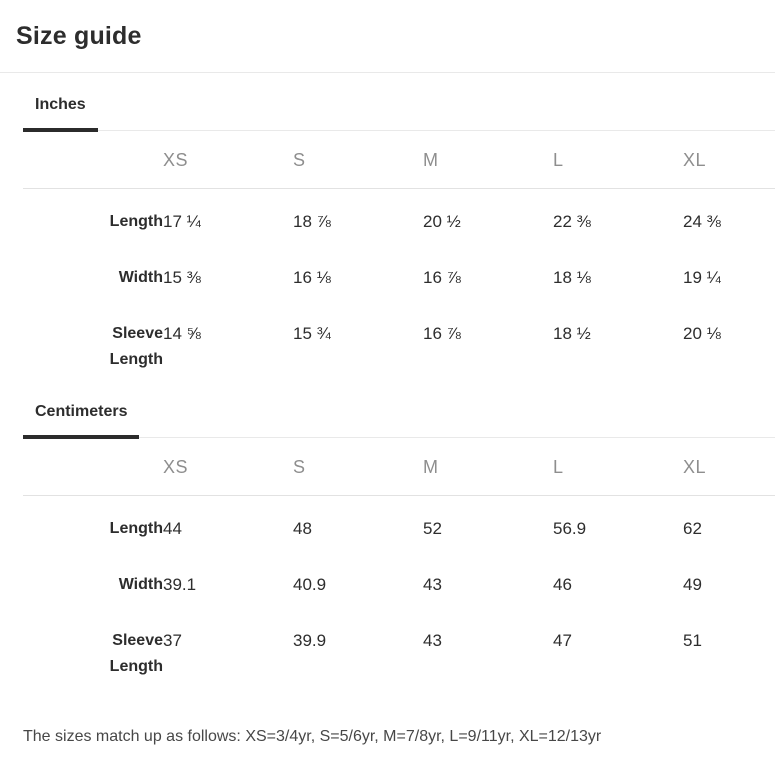  What do you see at coordinates (692, 640) in the screenshot?
I see `table-cell: 51` at bounding box center [692, 640].